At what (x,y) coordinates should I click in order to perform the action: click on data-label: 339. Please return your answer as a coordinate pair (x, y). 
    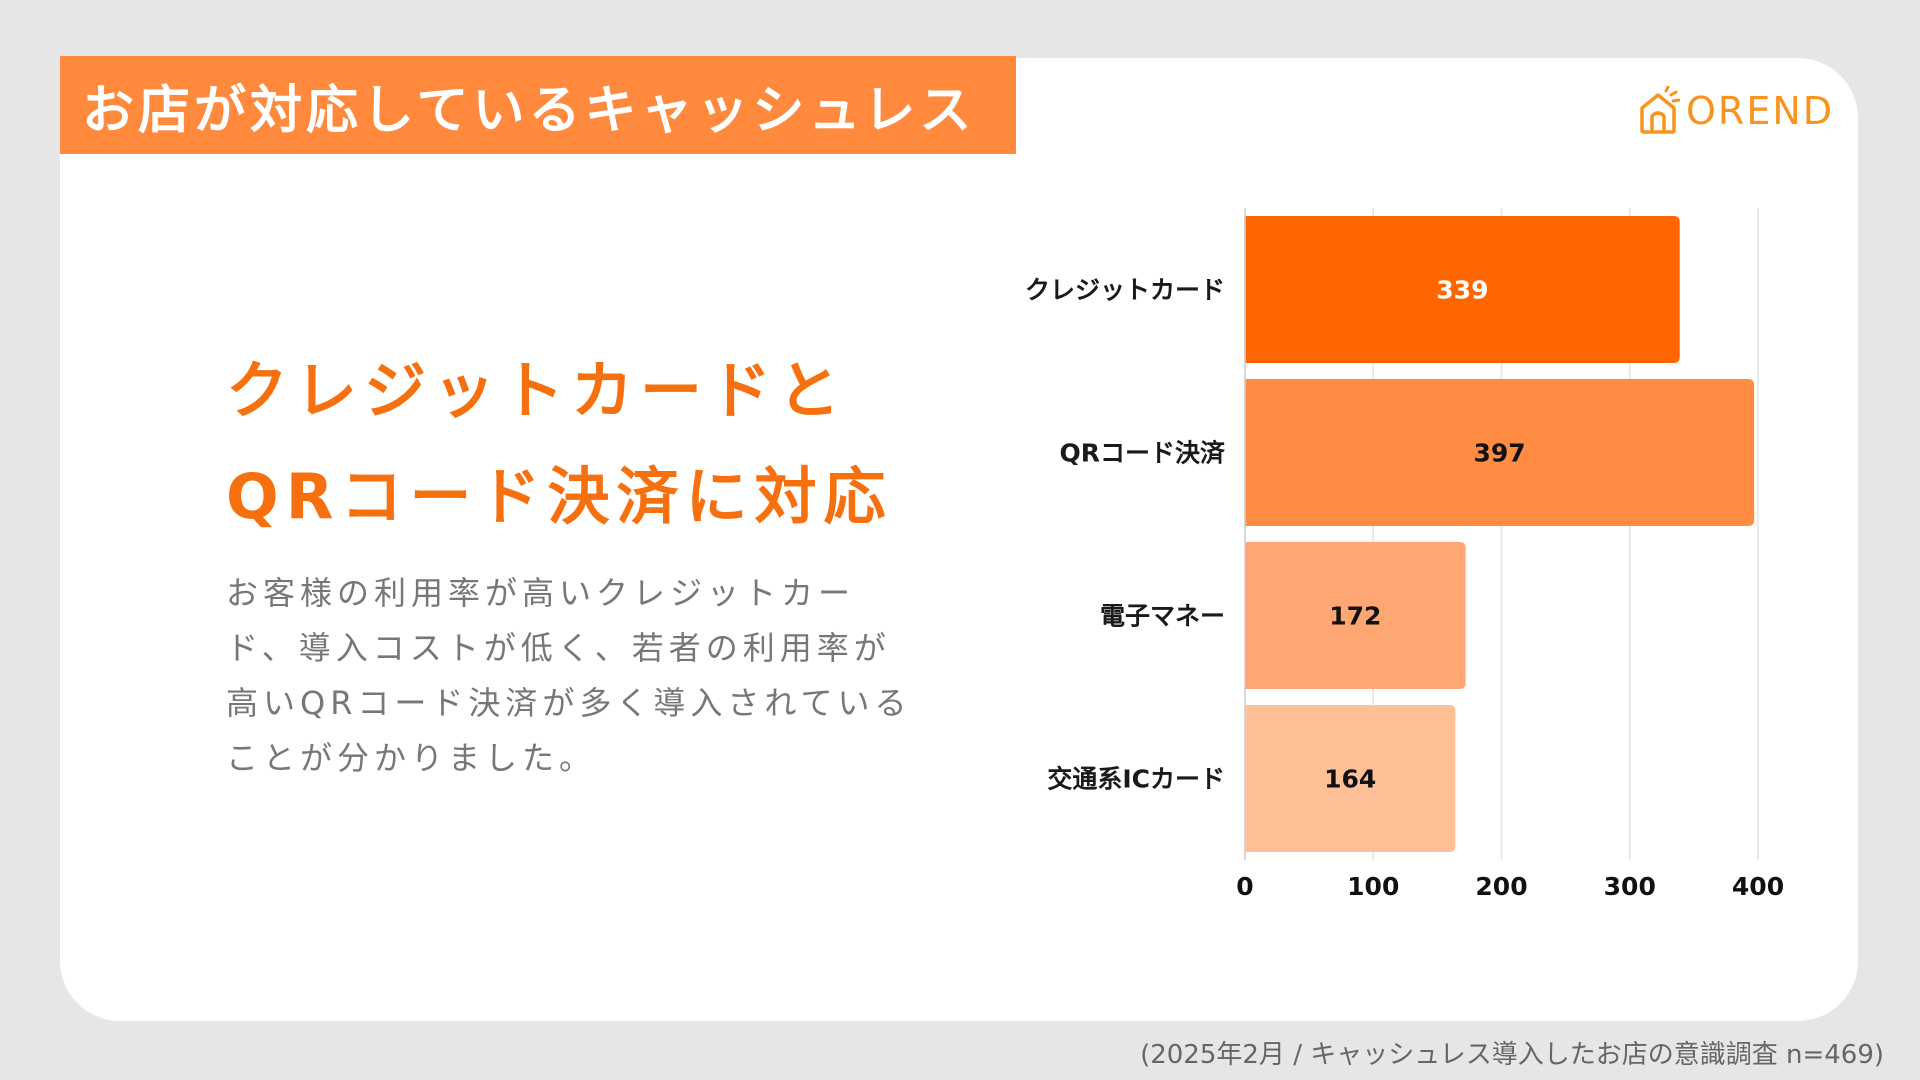
    Looking at the image, I should click on (1462, 290).